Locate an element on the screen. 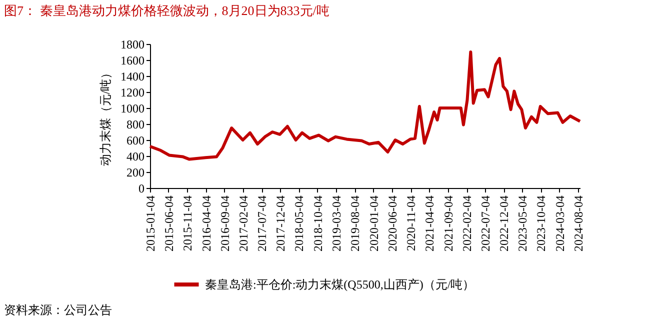  x-tick-label: 2020-01-04 is located at coordinates (373, 224).